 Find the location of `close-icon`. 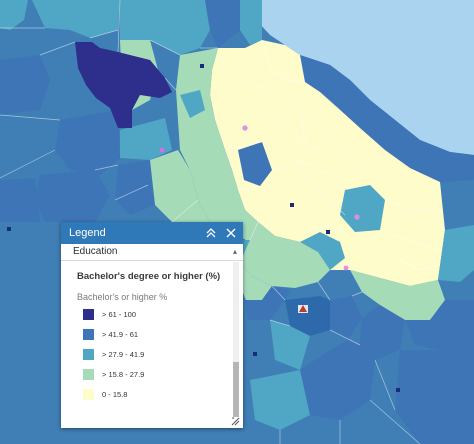

close-icon is located at coordinates (231, 233).